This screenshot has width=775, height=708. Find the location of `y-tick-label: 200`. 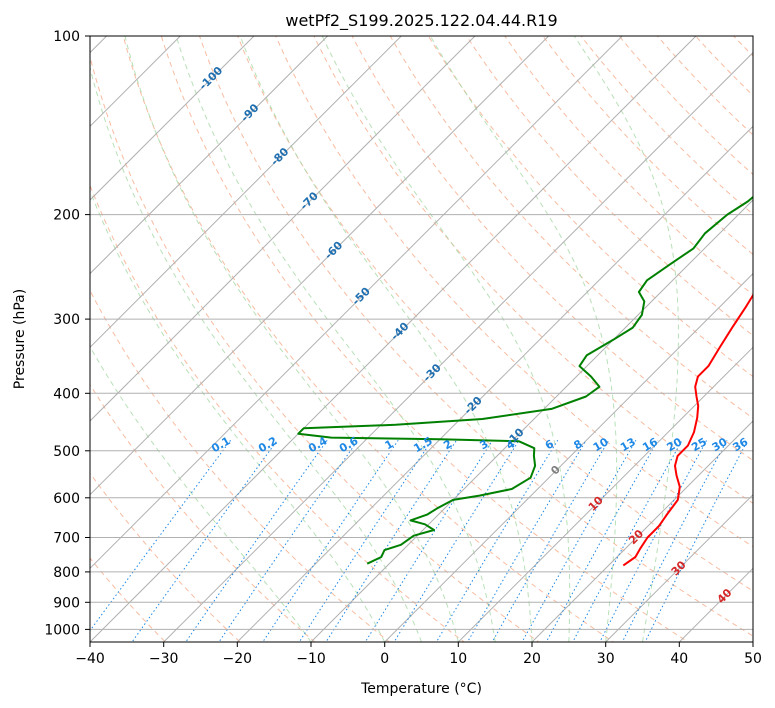

y-tick-label: 200 is located at coordinates (66, 216).